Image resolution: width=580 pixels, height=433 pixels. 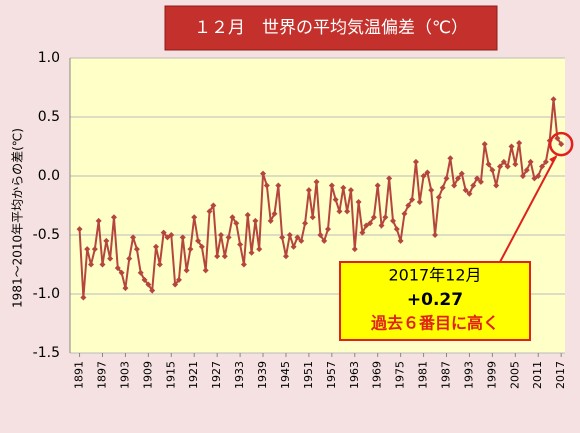 I want to click on x-tick-label: 1945, so click(x=285, y=375).